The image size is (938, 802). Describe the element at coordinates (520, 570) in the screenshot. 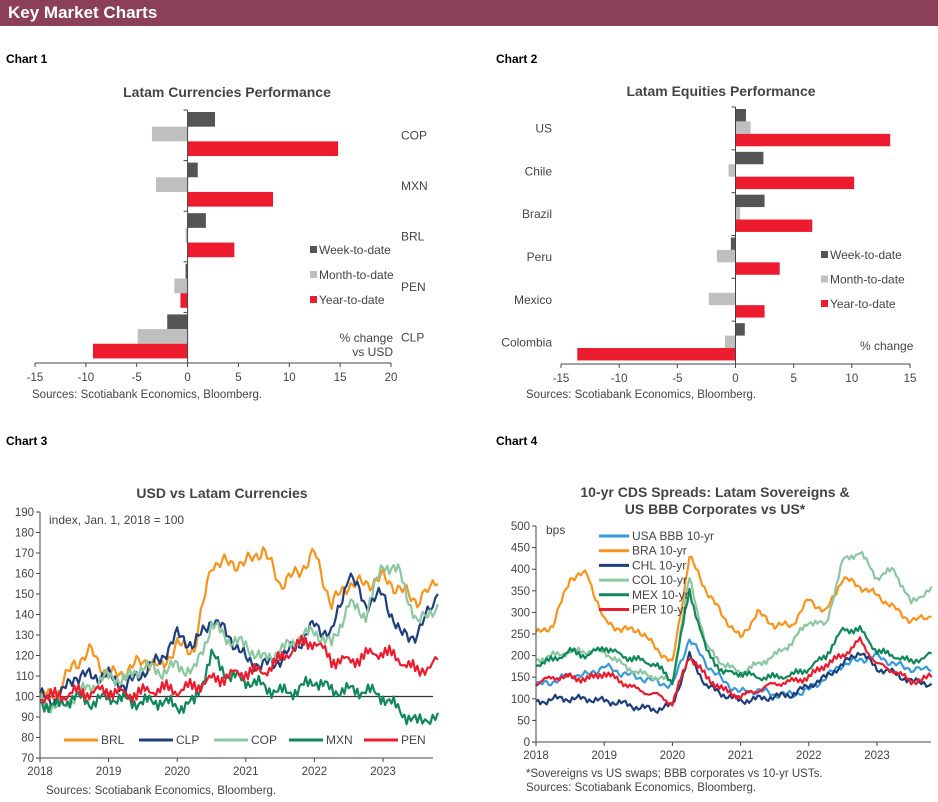

I see `y-tick-label: 400` at that location.